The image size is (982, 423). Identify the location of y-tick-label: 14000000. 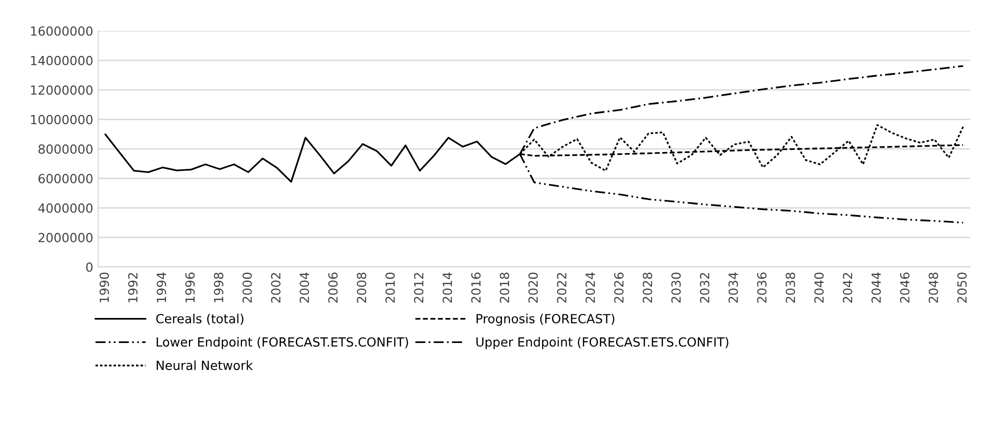
(62, 61).